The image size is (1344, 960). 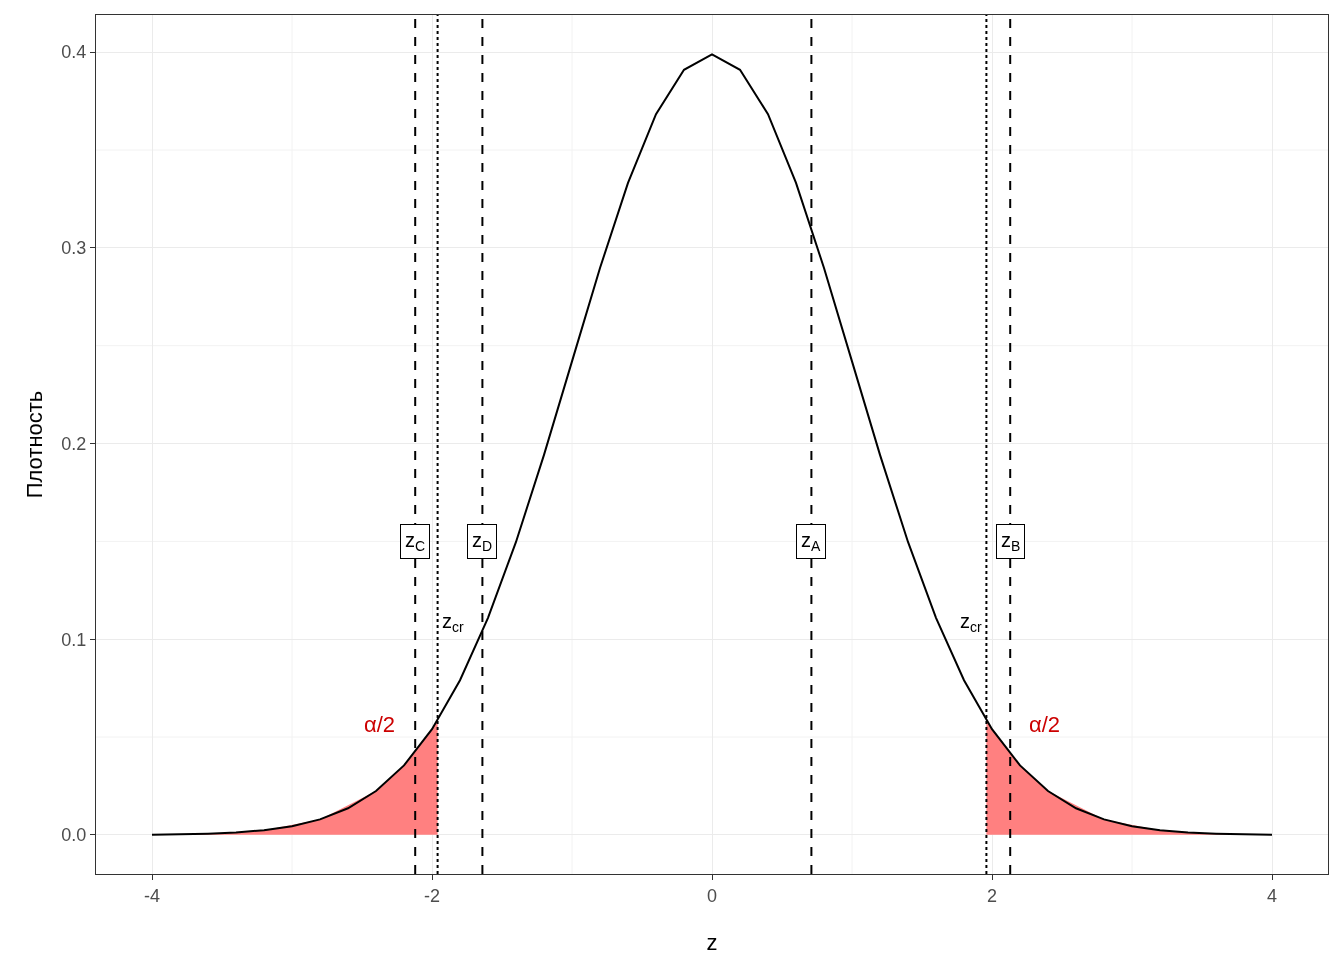 What do you see at coordinates (152, 895) in the screenshot?
I see `x-tick-label: -4` at bounding box center [152, 895].